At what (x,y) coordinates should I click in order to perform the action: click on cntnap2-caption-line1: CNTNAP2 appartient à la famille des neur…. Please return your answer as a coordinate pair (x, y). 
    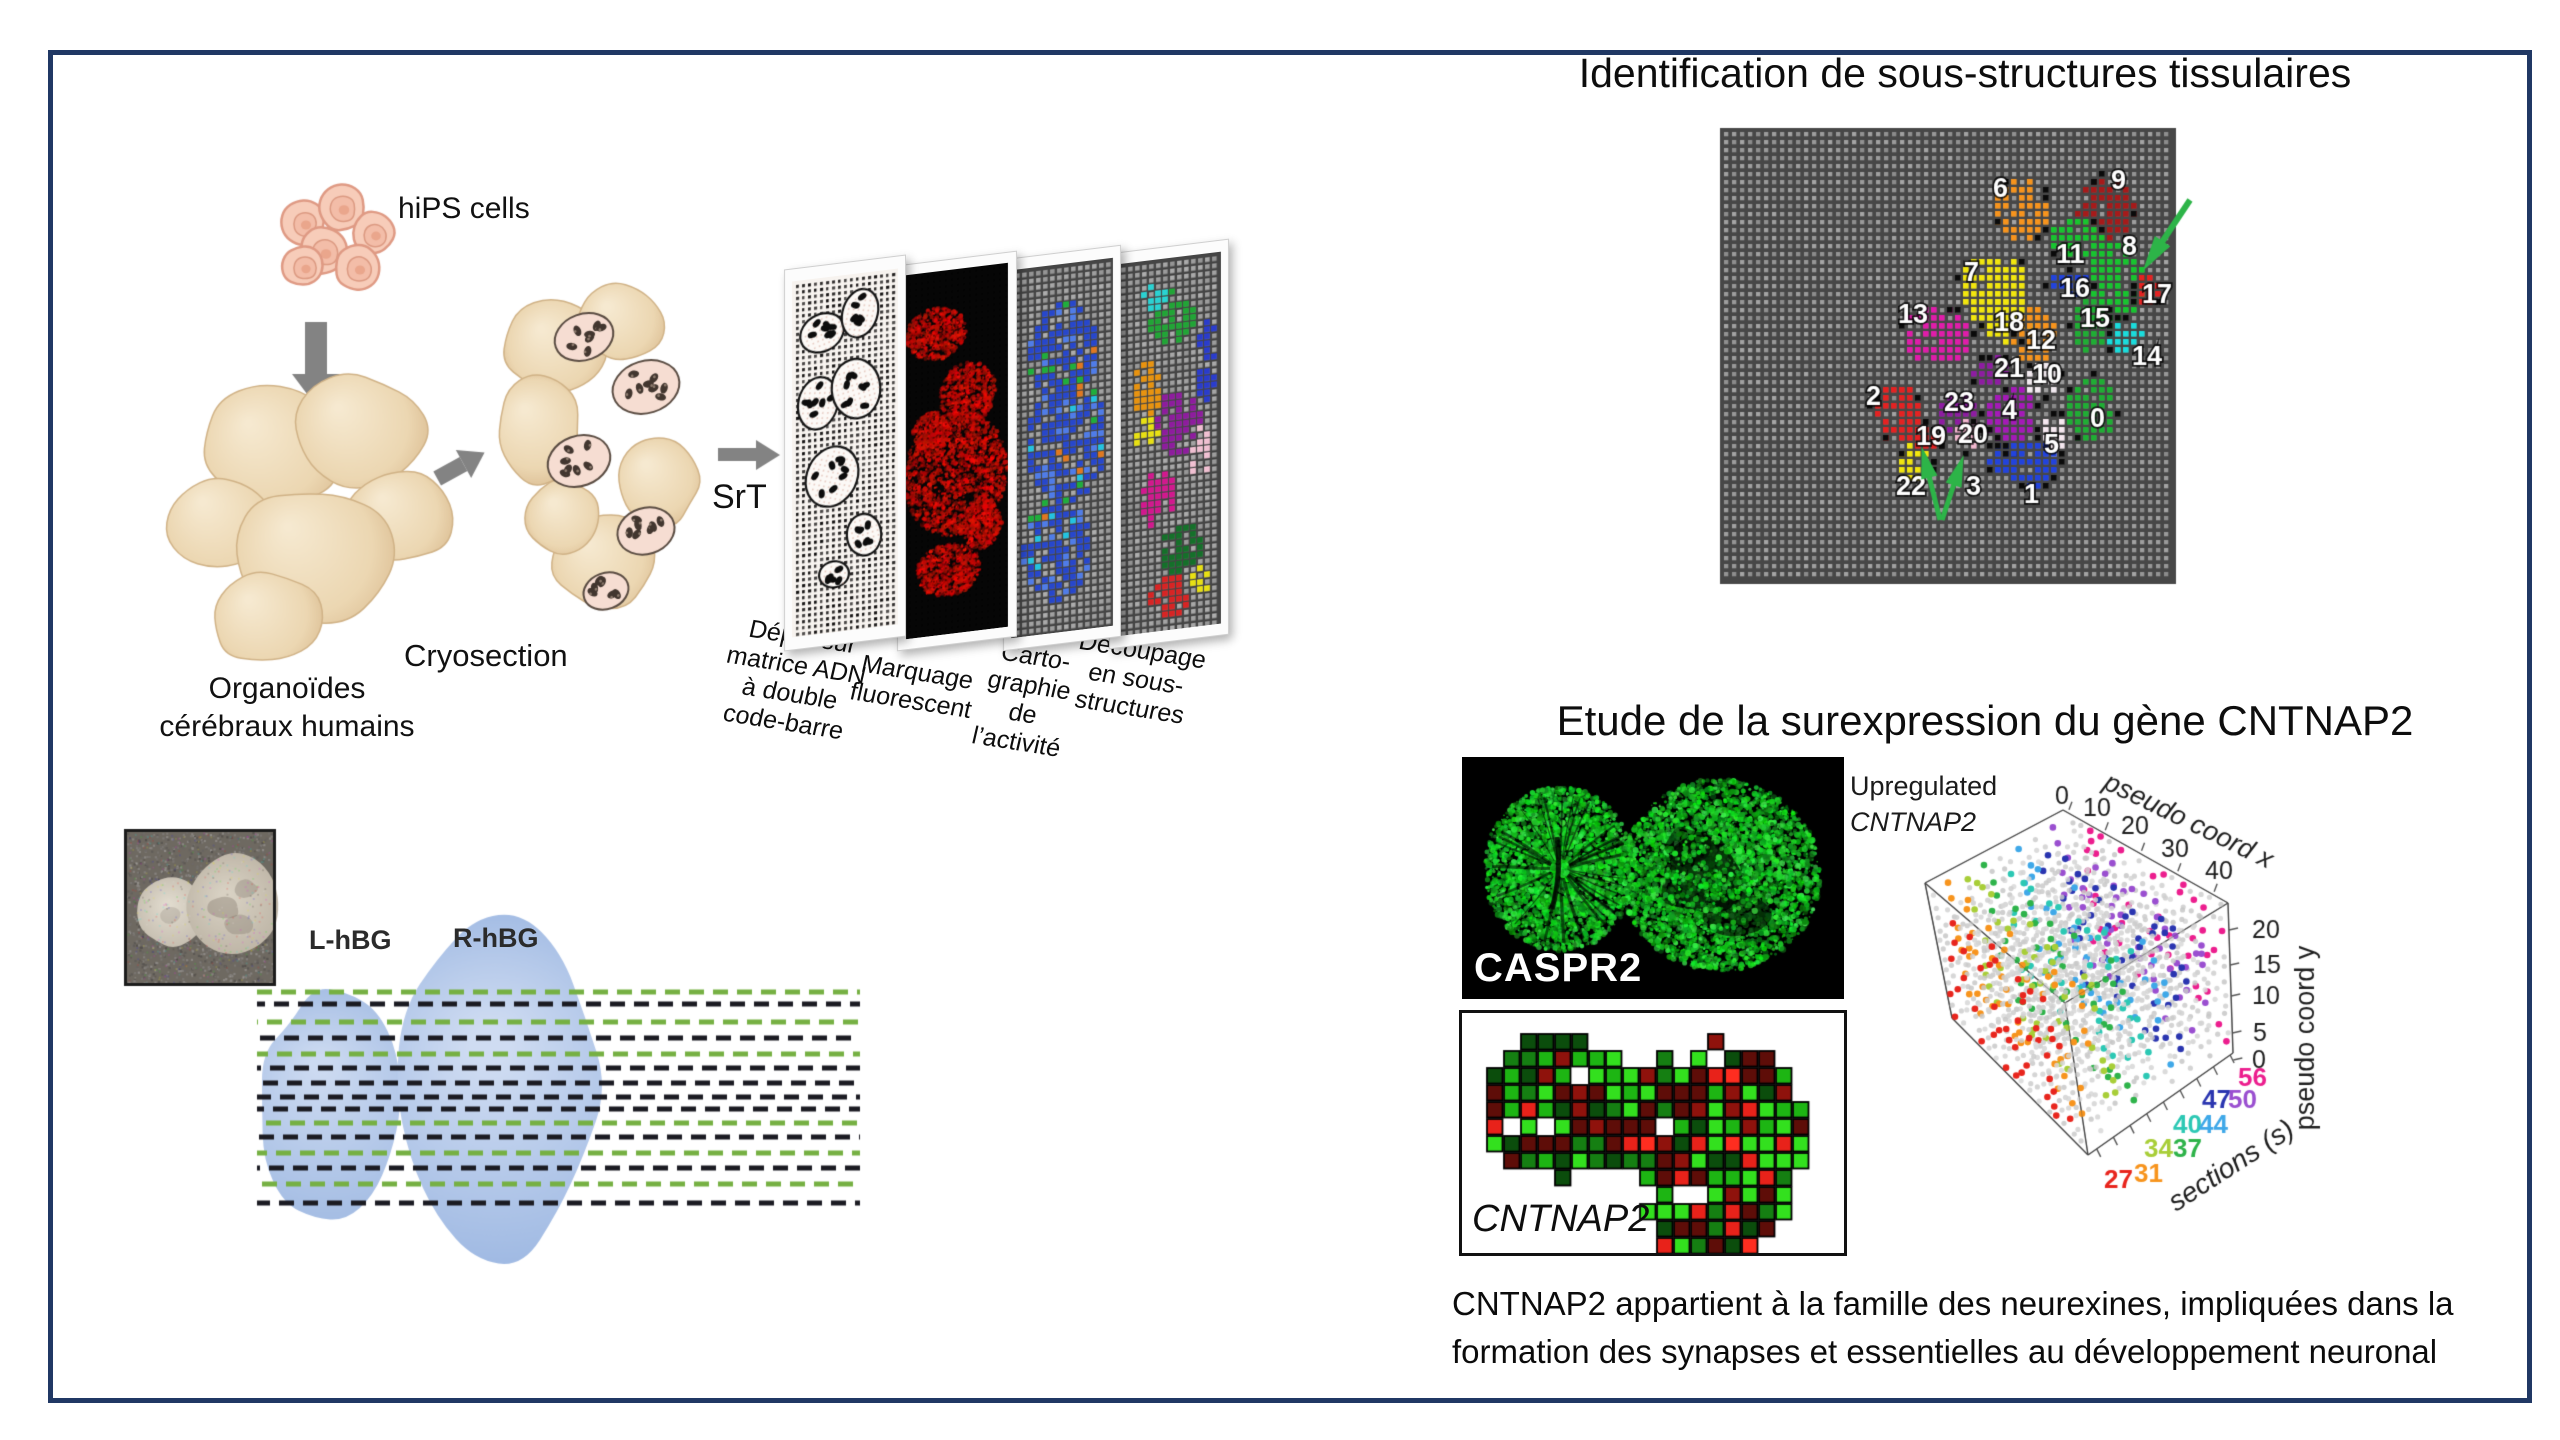
    Looking at the image, I should click on (1953, 1303).